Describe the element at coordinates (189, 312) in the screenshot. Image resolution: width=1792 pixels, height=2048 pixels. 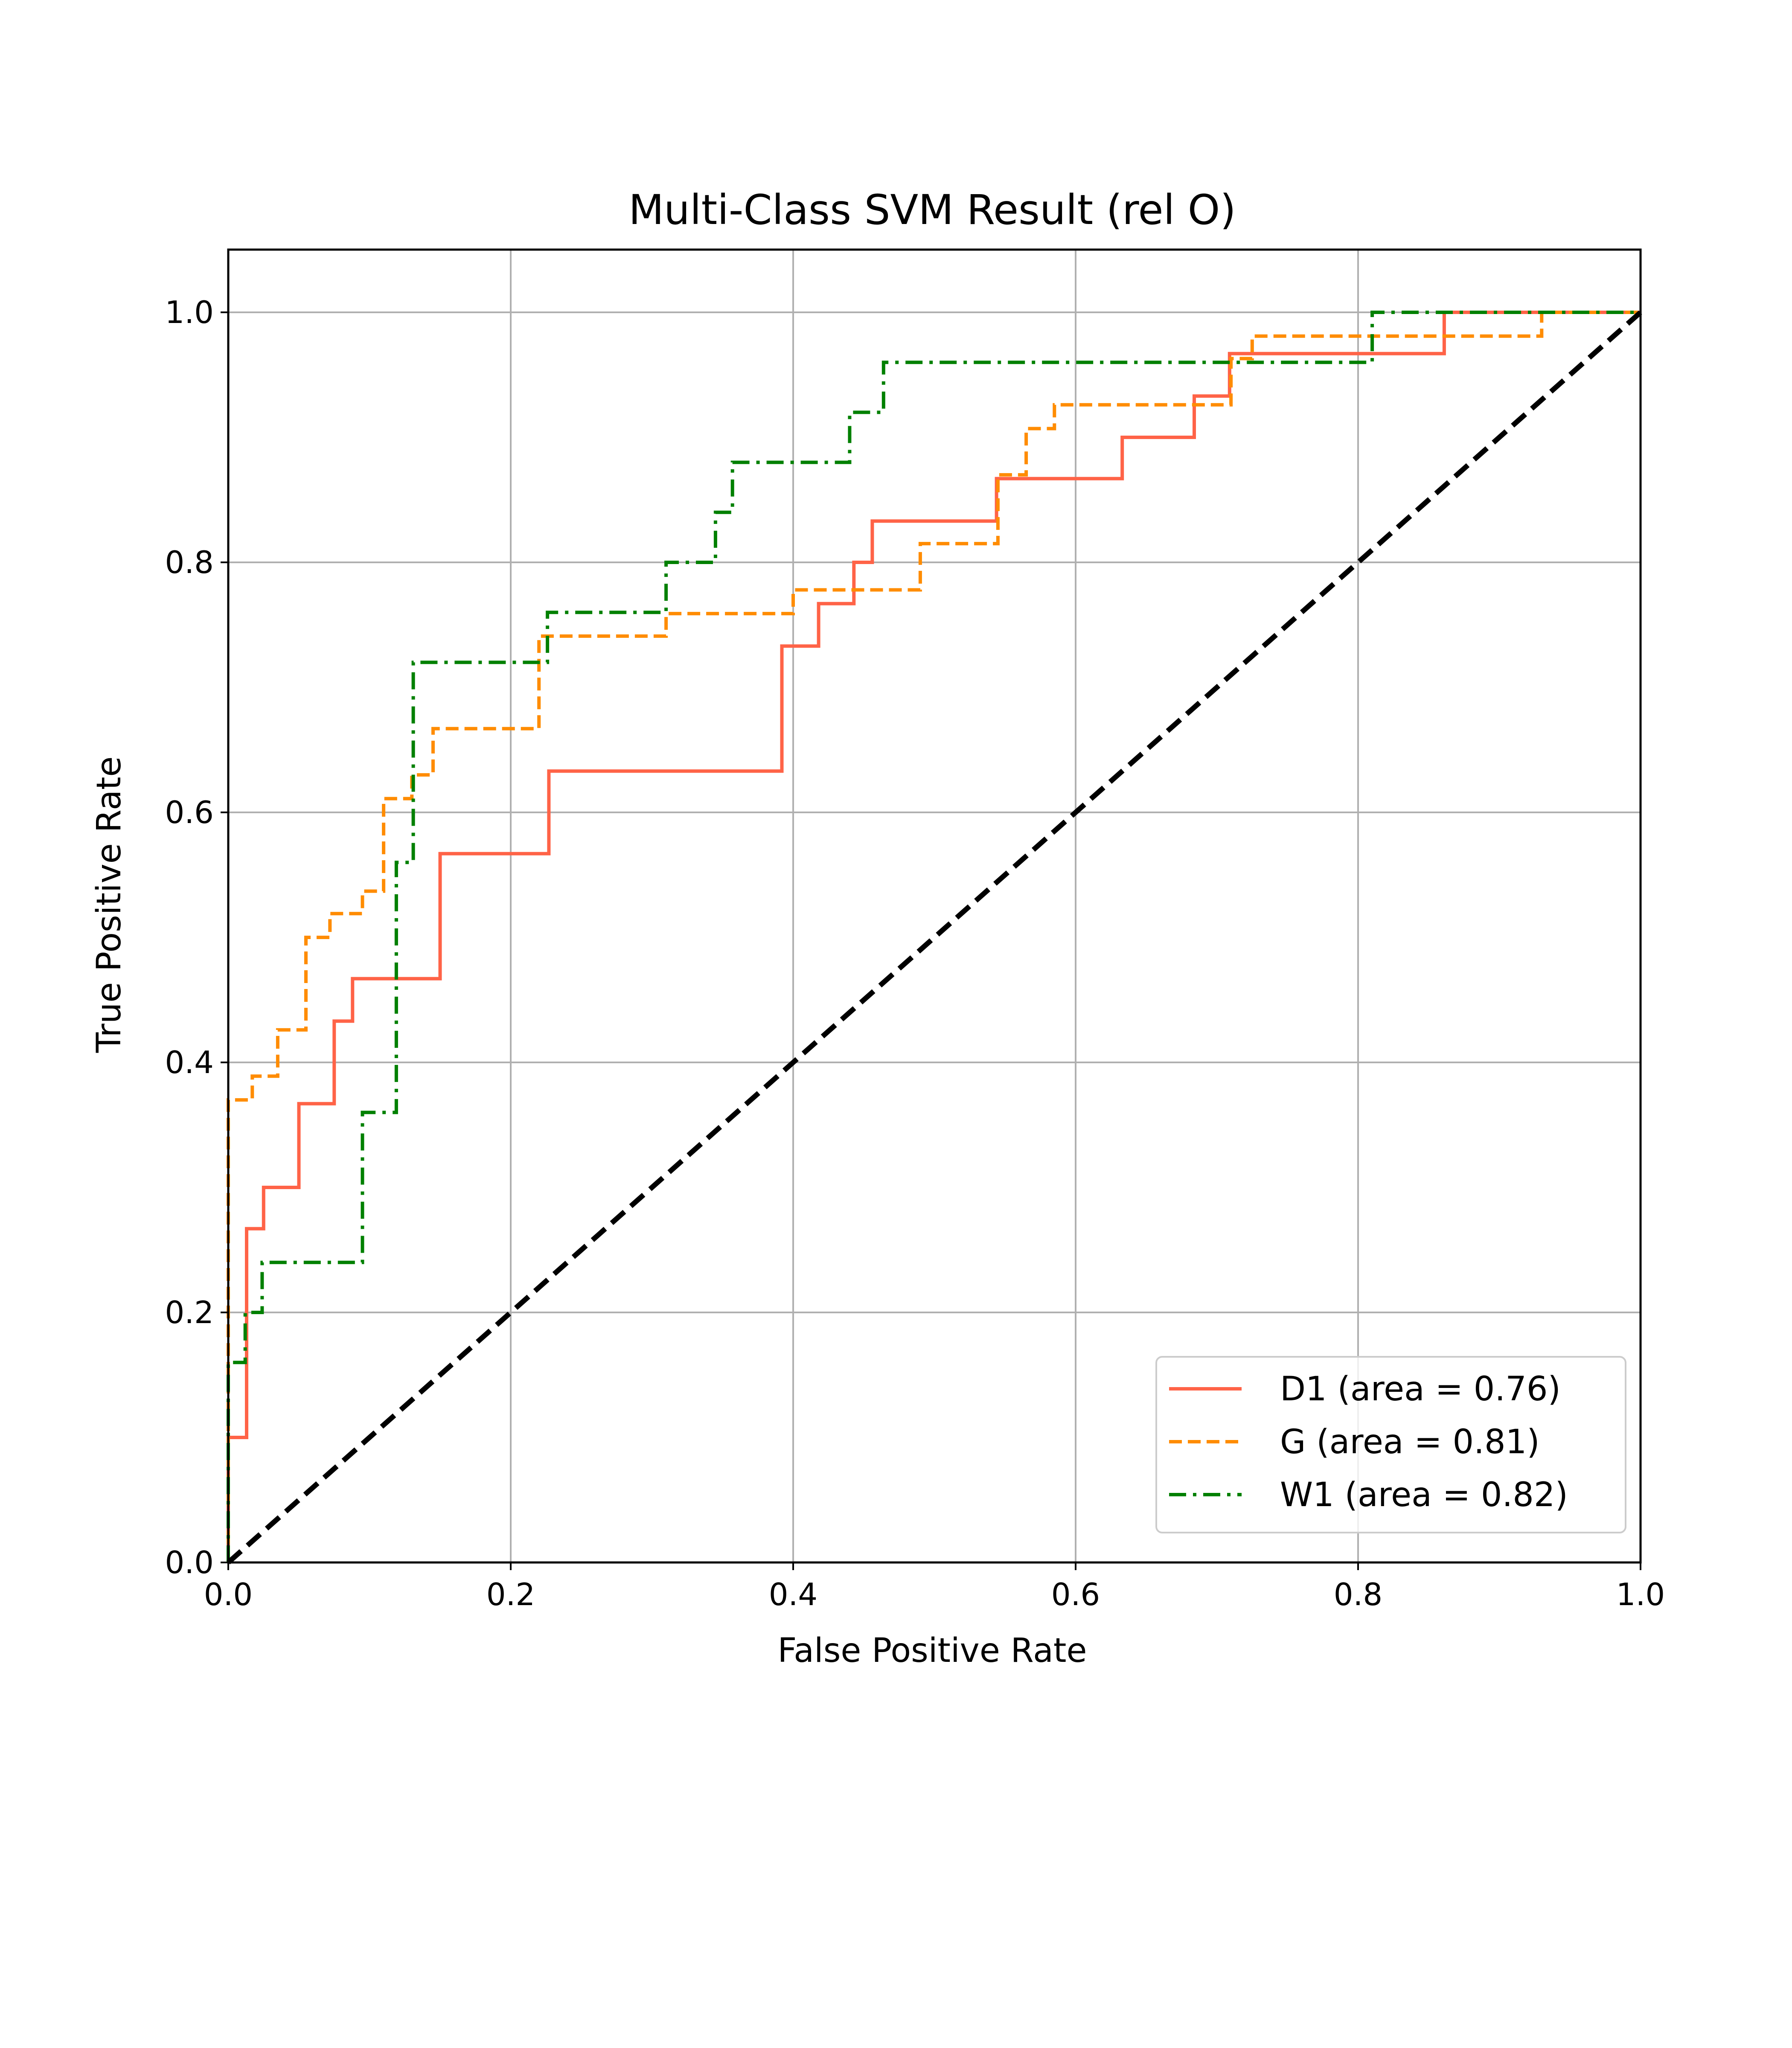
I see `y-tick-label: 1.0` at that location.